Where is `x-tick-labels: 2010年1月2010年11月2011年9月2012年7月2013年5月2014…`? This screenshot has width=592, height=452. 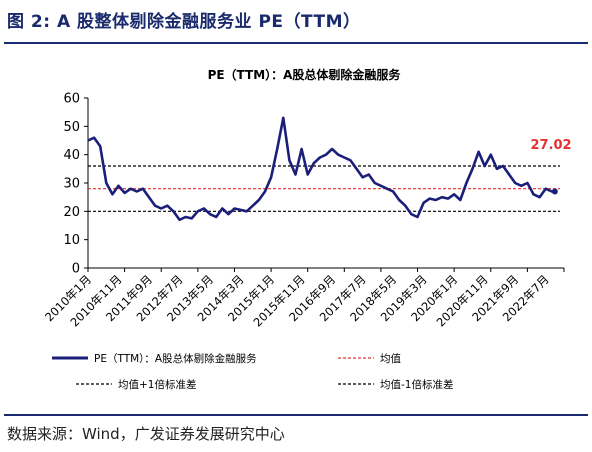
x-tick-labels: 2010年1月2010年11月2011年9月2012年7月2013年5月2014… is located at coordinates (297, 300).